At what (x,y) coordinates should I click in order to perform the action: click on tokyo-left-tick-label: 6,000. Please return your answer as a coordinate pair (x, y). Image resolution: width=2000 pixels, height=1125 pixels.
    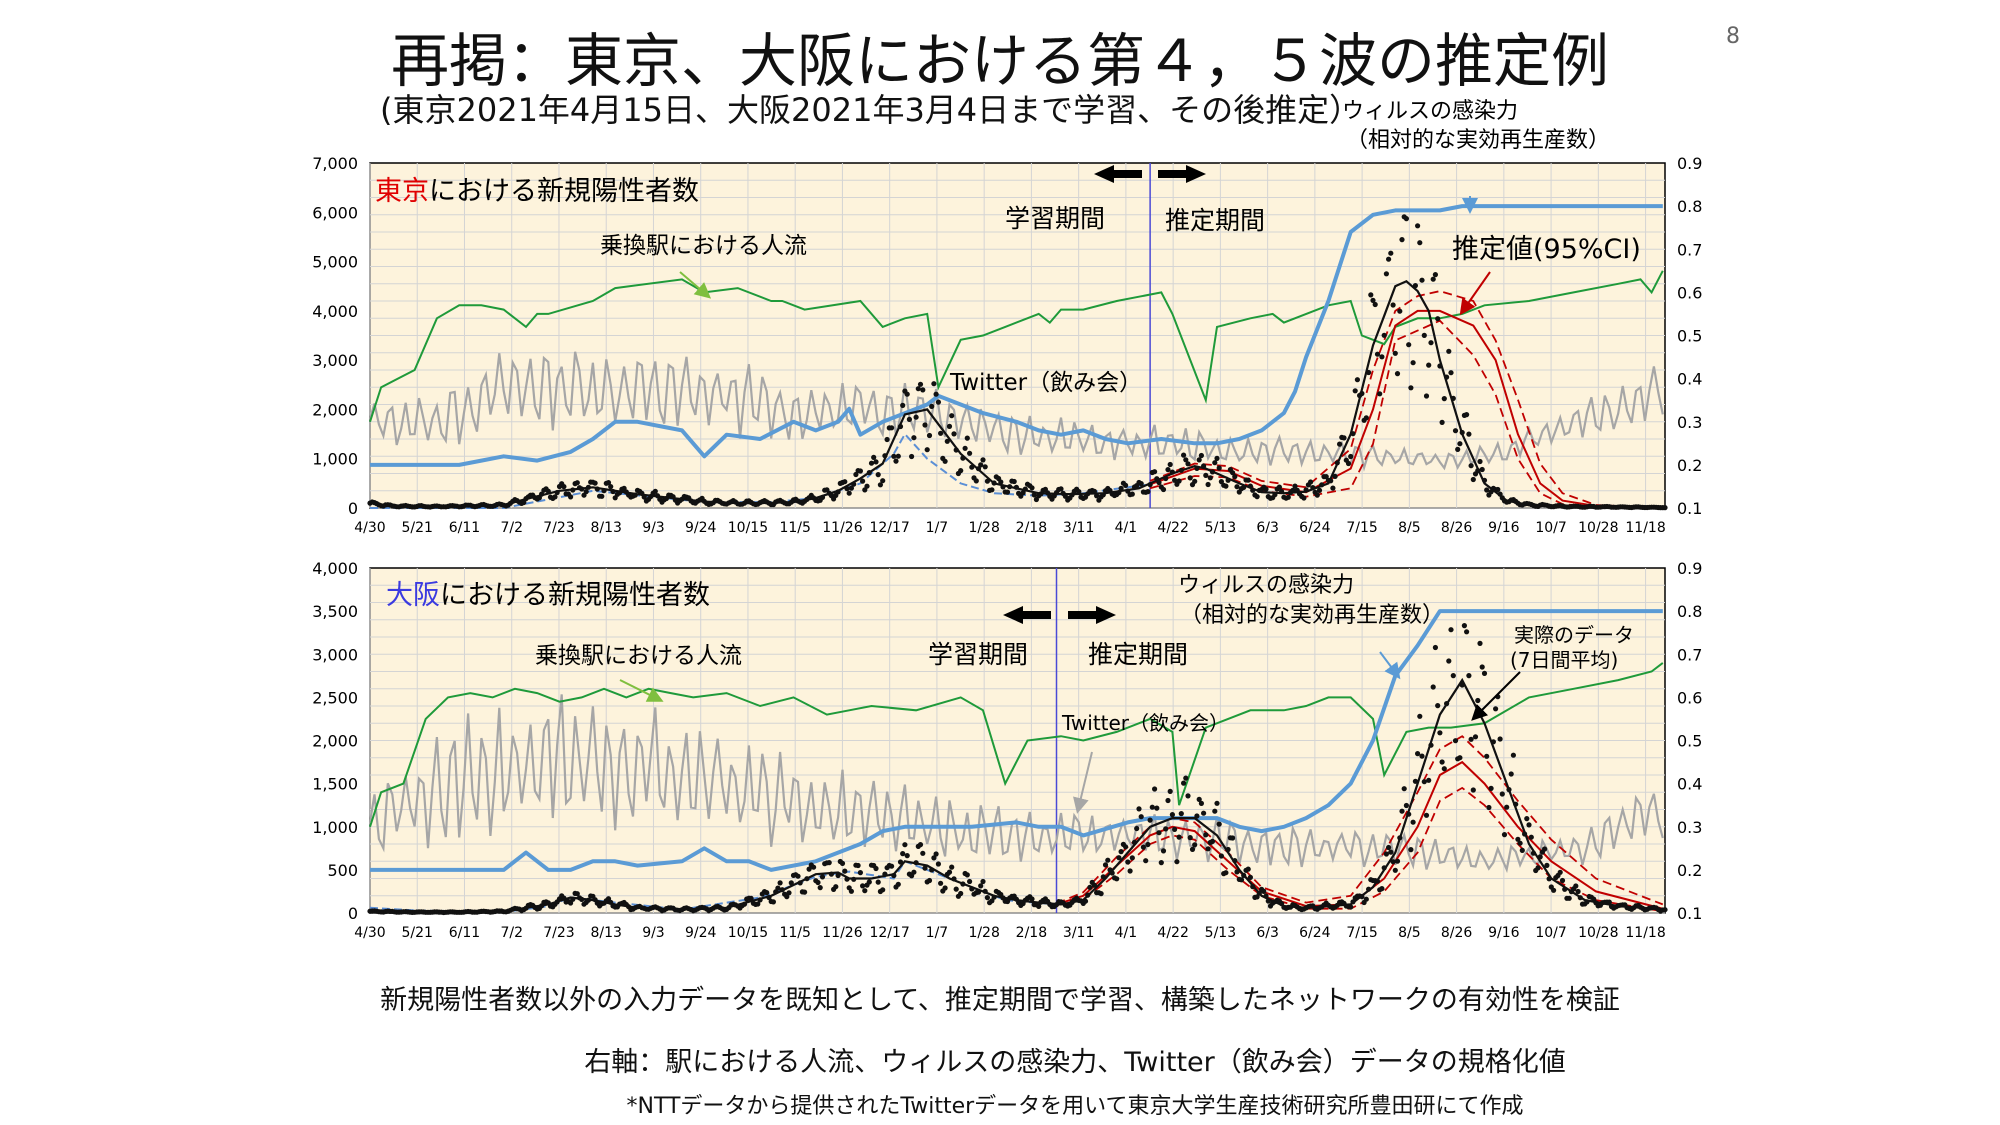
    Looking at the image, I should click on (335, 212).